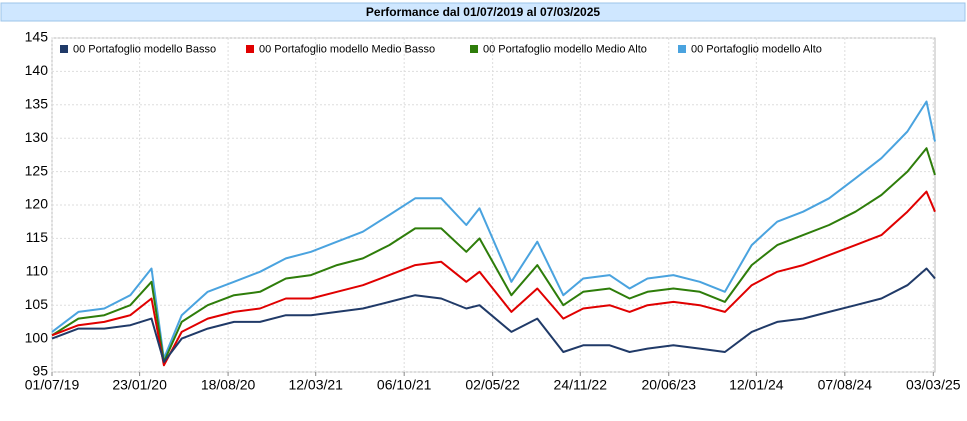 The height and width of the screenshot is (421, 967). Describe the element at coordinates (347, 49) in the screenshot. I see `legend-label: 00 Portafoglio modello Medio Basso` at that location.